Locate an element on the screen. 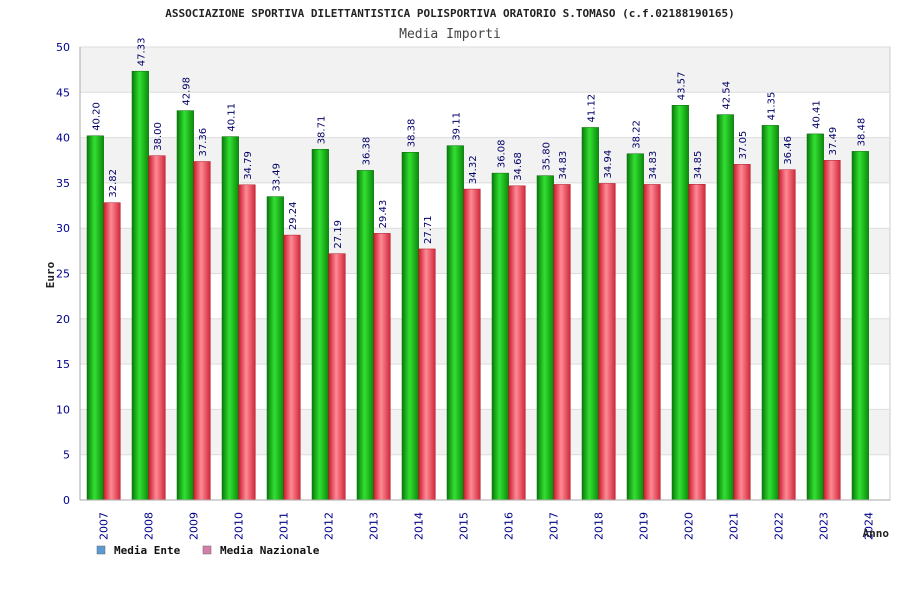 The width and height of the screenshot is (900, 600). bar-media-nazionale-2018 is located at coordinates (607, 342).